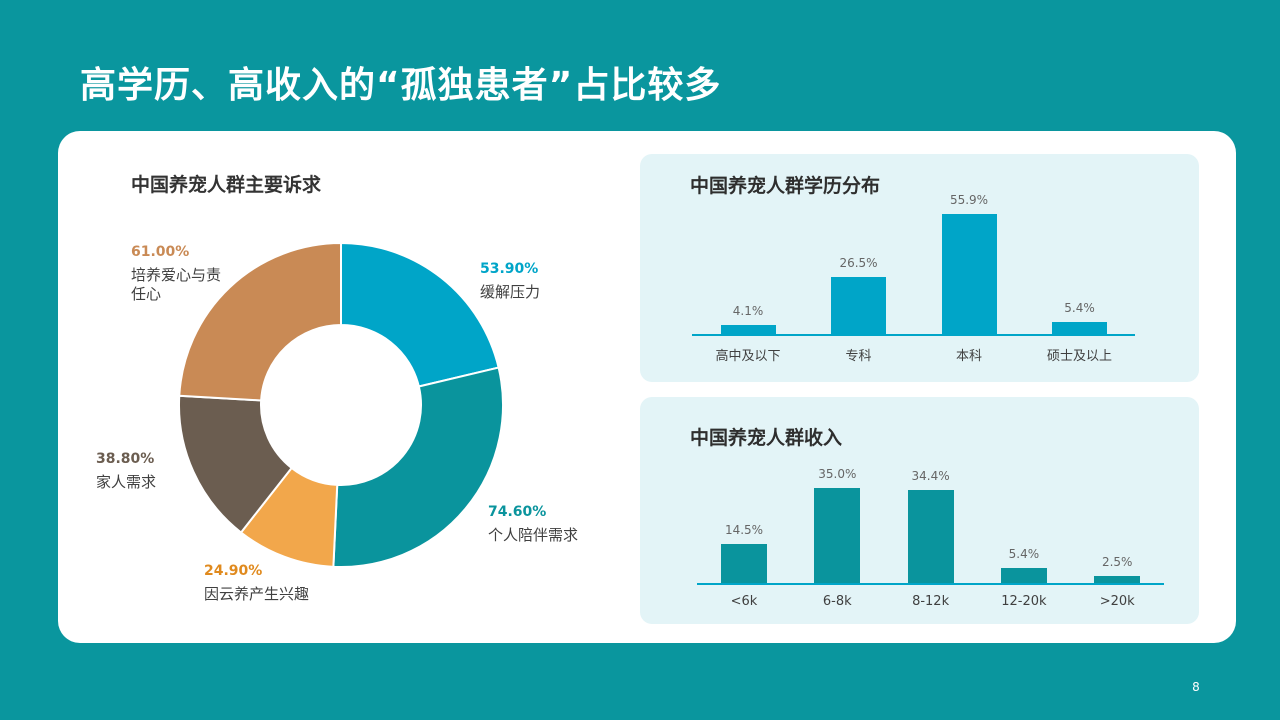 The image size is (1280, 720). Describe the element at coordinates (125, 459) in the screenshot. I see `donut-label-value: 38.80%` at that location.